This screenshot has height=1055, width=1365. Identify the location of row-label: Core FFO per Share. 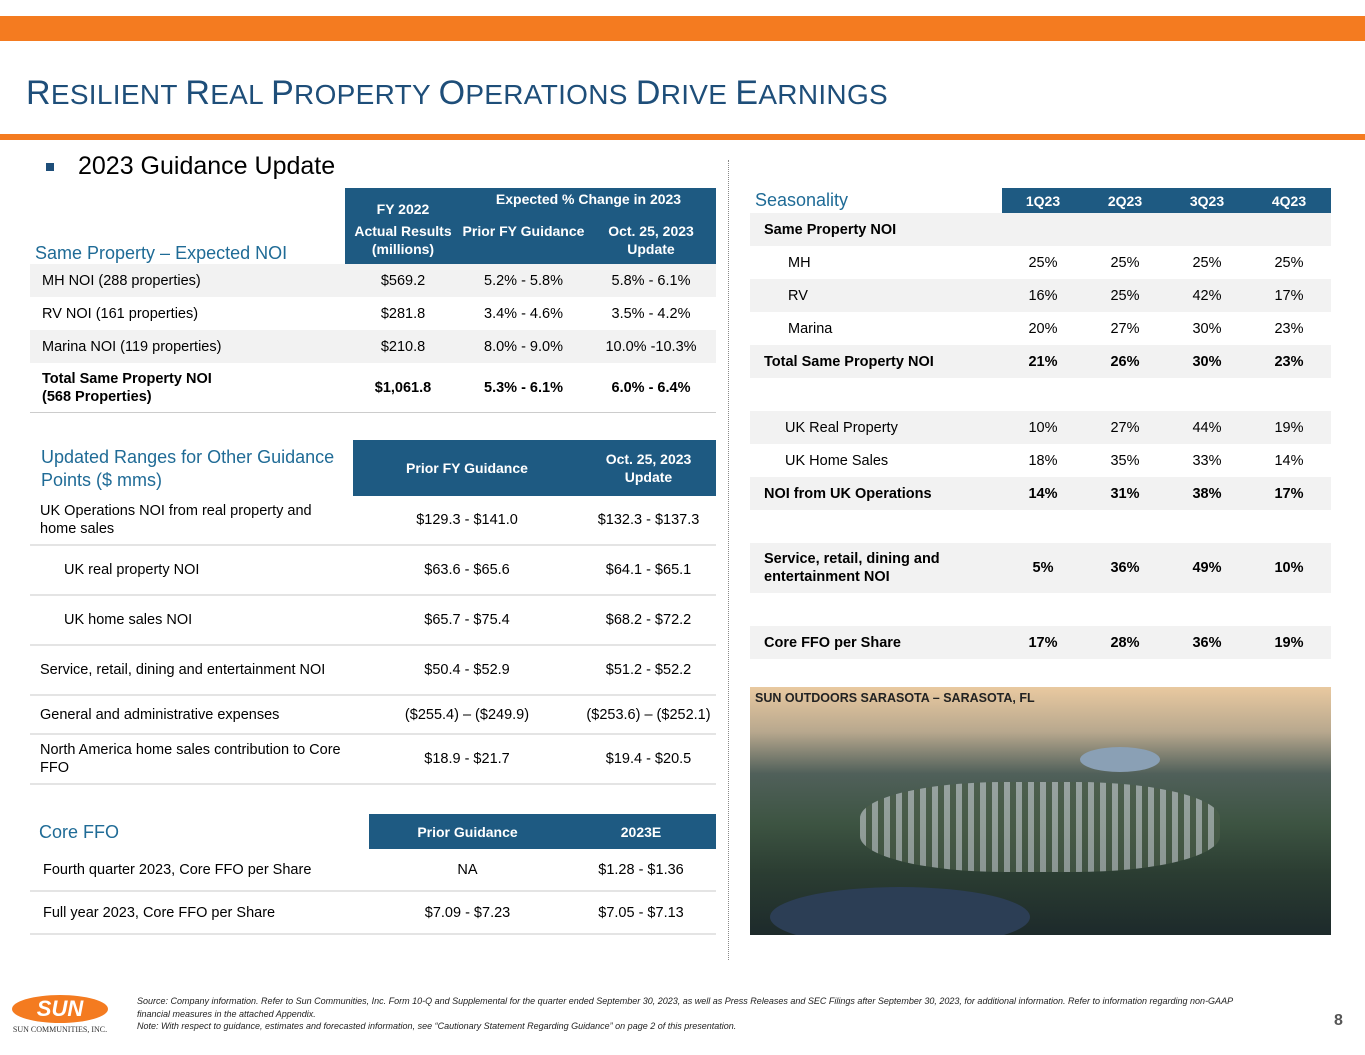
(832, 642).